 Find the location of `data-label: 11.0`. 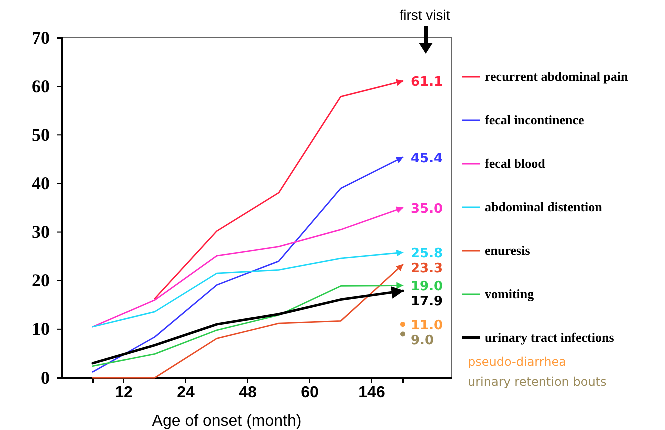

data-label: 11.0 is located at coordinates (427, 326).